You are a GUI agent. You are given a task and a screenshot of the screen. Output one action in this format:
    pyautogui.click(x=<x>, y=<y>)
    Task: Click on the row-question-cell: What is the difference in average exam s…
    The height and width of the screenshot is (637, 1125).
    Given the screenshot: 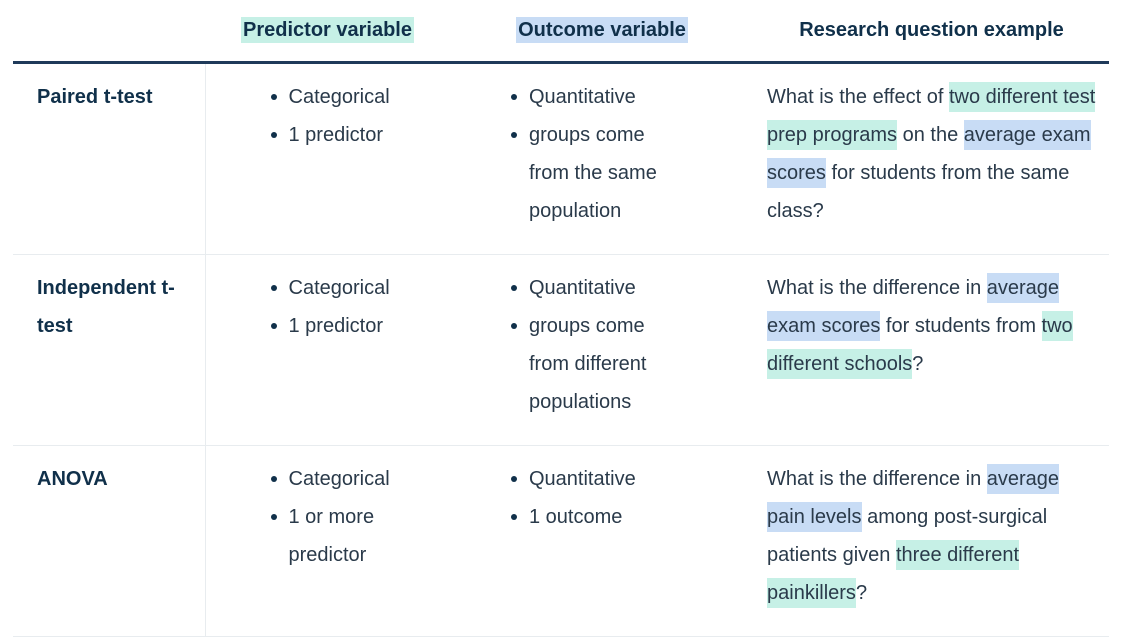 What is the action you would take?
    pyautogui.click(x=931, y=350)
    